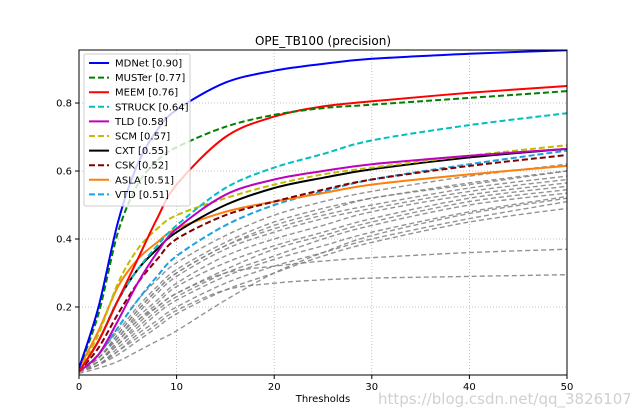  What do you see at coordinates (64, 240) in the screenshot?
I see `y-tick-label: 0.4` at bounding box center [64, 240].